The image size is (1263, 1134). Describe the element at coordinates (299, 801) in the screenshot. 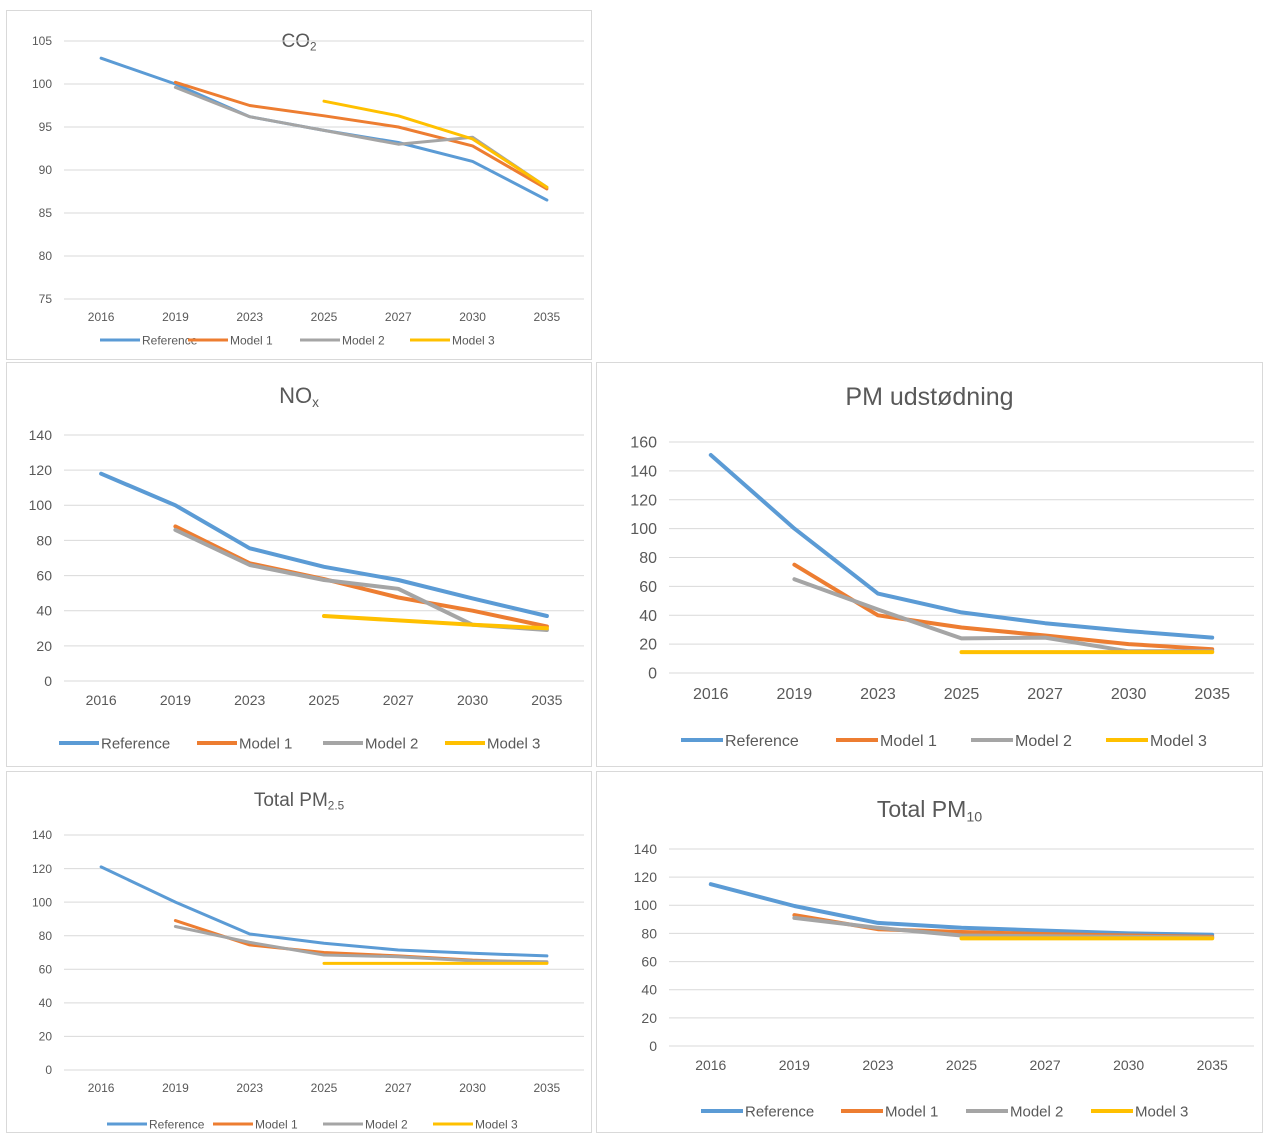

I see `pm25-chart-title: Total PM2.5` at that location.